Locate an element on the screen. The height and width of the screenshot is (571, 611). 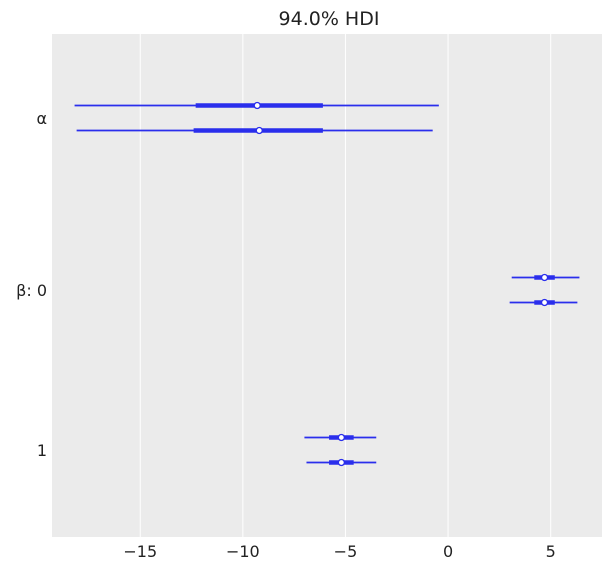
x-tick-label: −15 is located at coordinates (140, 551).